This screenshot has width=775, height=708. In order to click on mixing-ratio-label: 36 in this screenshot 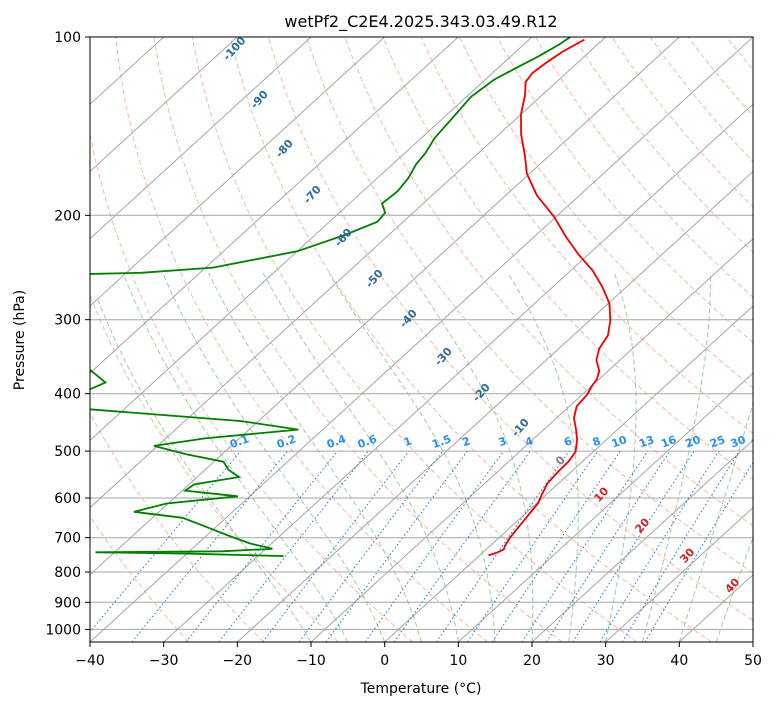, I will do `click(758, 442)`.